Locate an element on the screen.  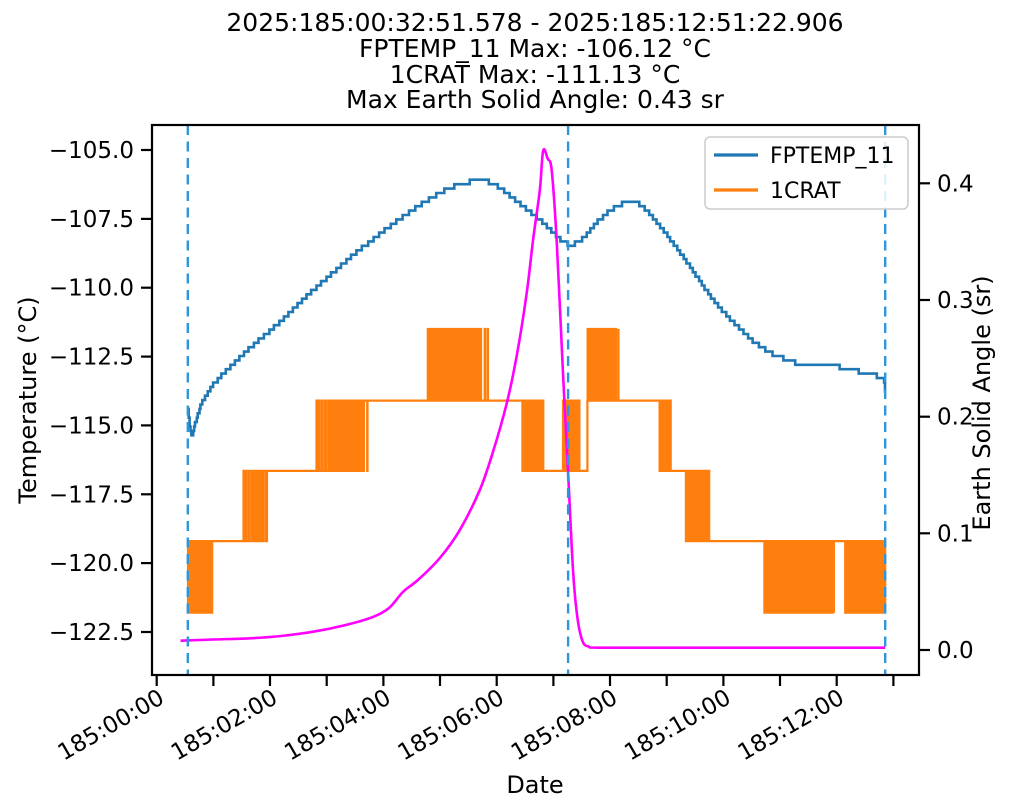
y-left-tick-label: −115.0 is located at coordinates (91, 426).